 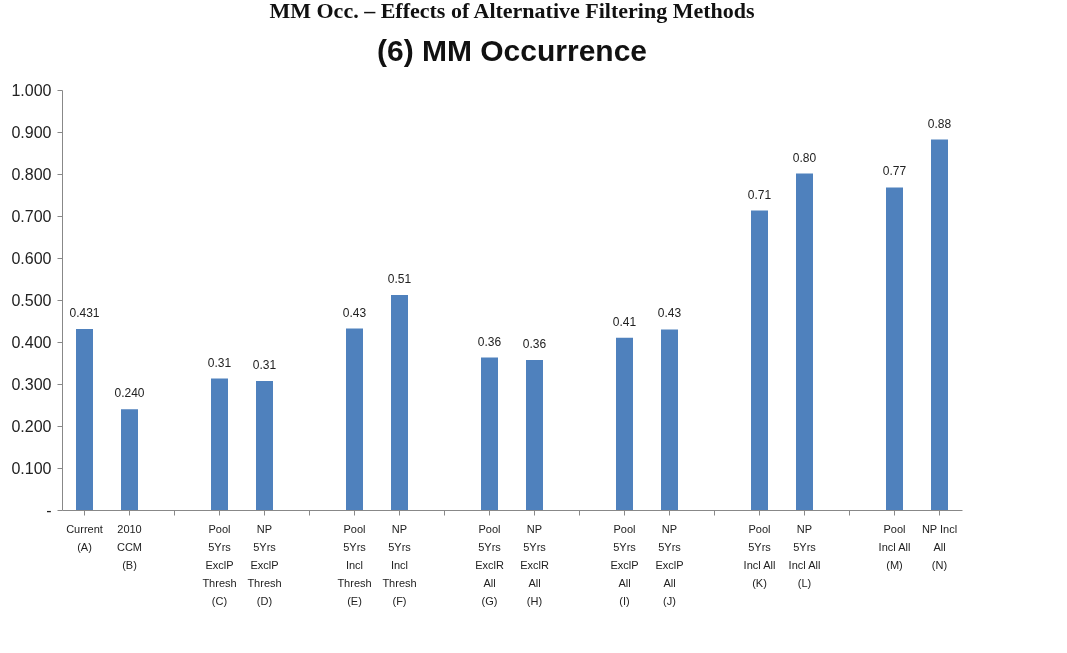 What do you see at coordinates (129, 393) in the screenshot?
I see `data-label: 0.240` at bounding box center [129, 393].